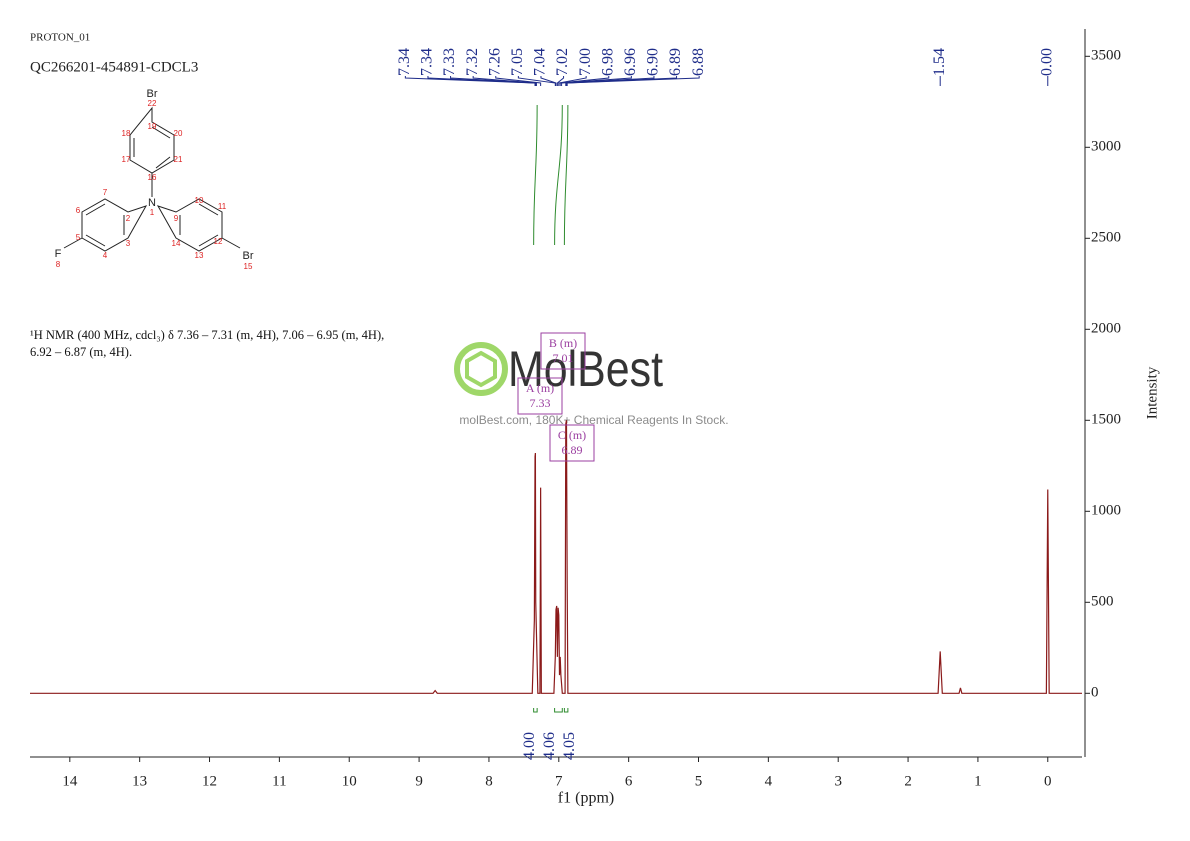 This screenshot has width=1190, height=841. I want to click on atom: F, so click(58, 254).